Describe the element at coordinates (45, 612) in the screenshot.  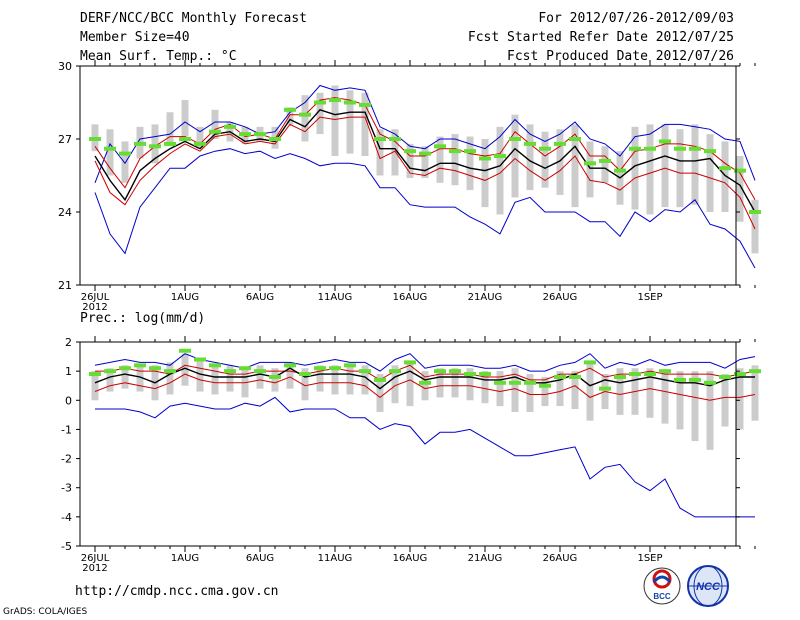
I see `grads-credit: GrADS: COLA/IGES` at that location.